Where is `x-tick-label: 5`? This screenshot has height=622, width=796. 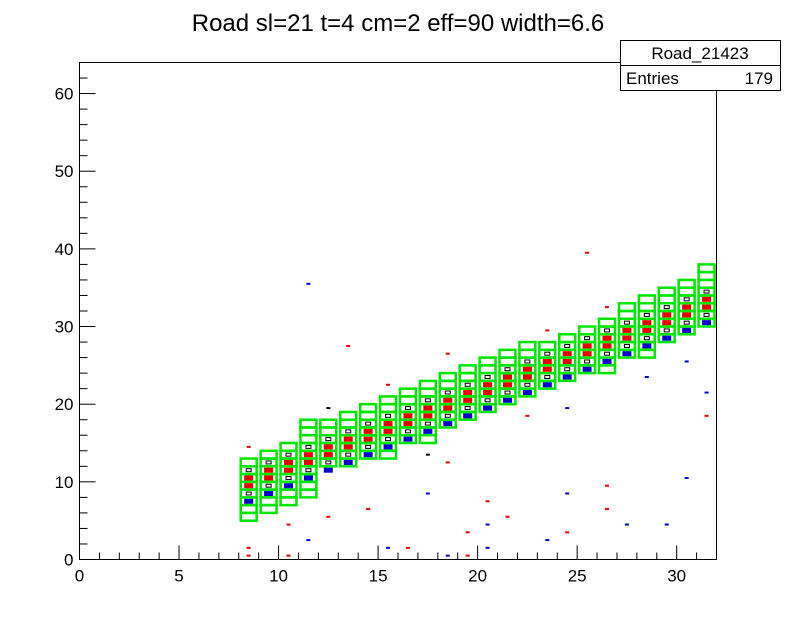 x-tick-label: 5 is located at coordinates (178, 576).